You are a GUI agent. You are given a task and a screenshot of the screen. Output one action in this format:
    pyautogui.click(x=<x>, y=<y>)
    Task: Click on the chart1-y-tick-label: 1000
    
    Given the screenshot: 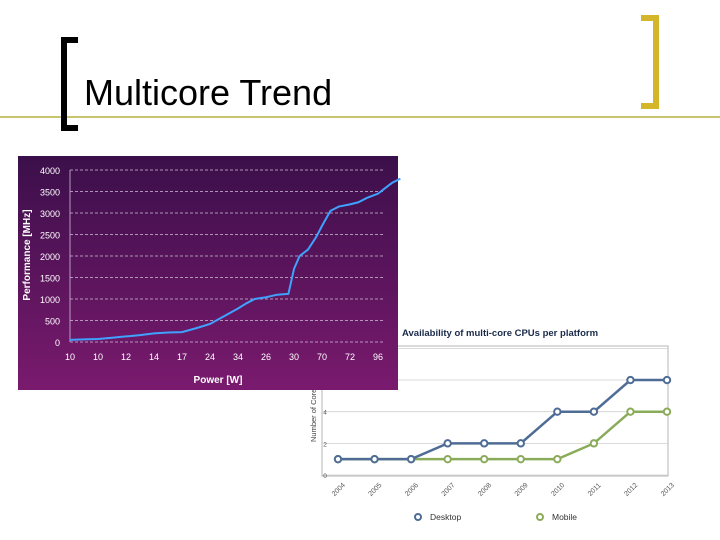 What is the action you would take?
    pyautogui.click(x=50, y=300)
    